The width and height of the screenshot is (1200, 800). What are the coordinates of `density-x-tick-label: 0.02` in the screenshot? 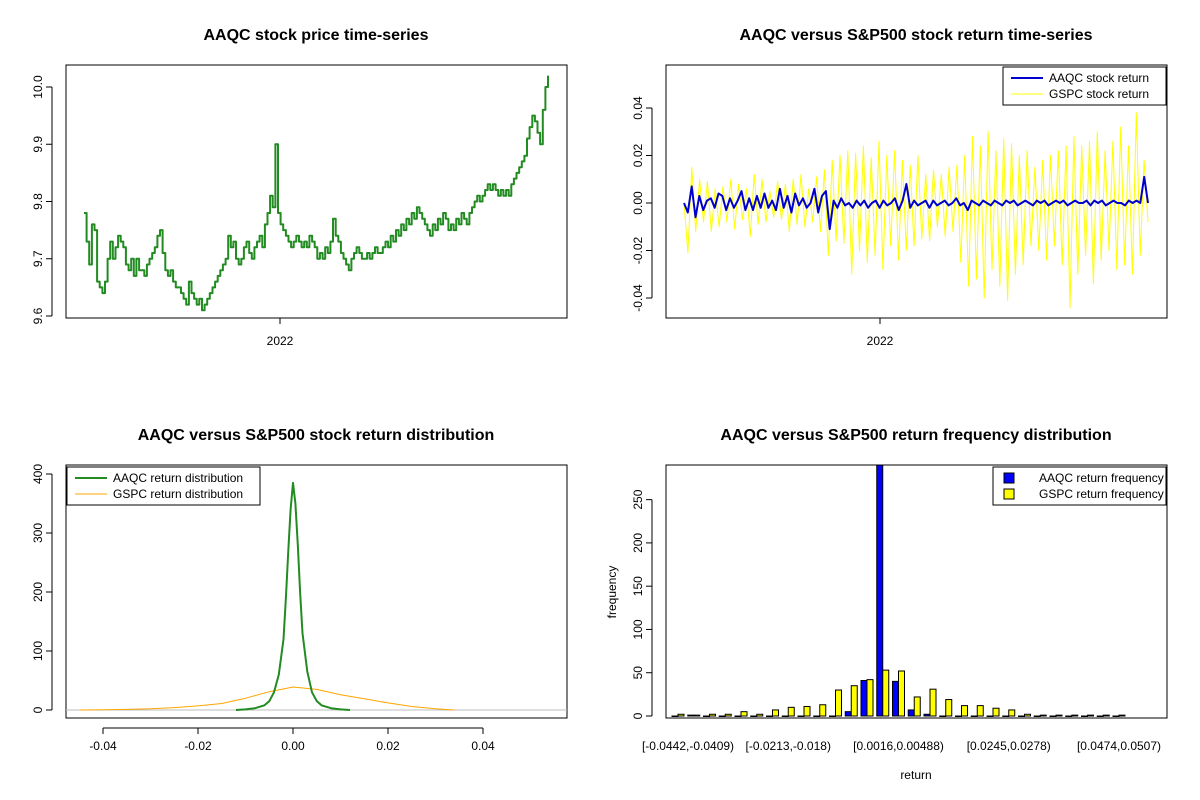 It's located at (388, 746).